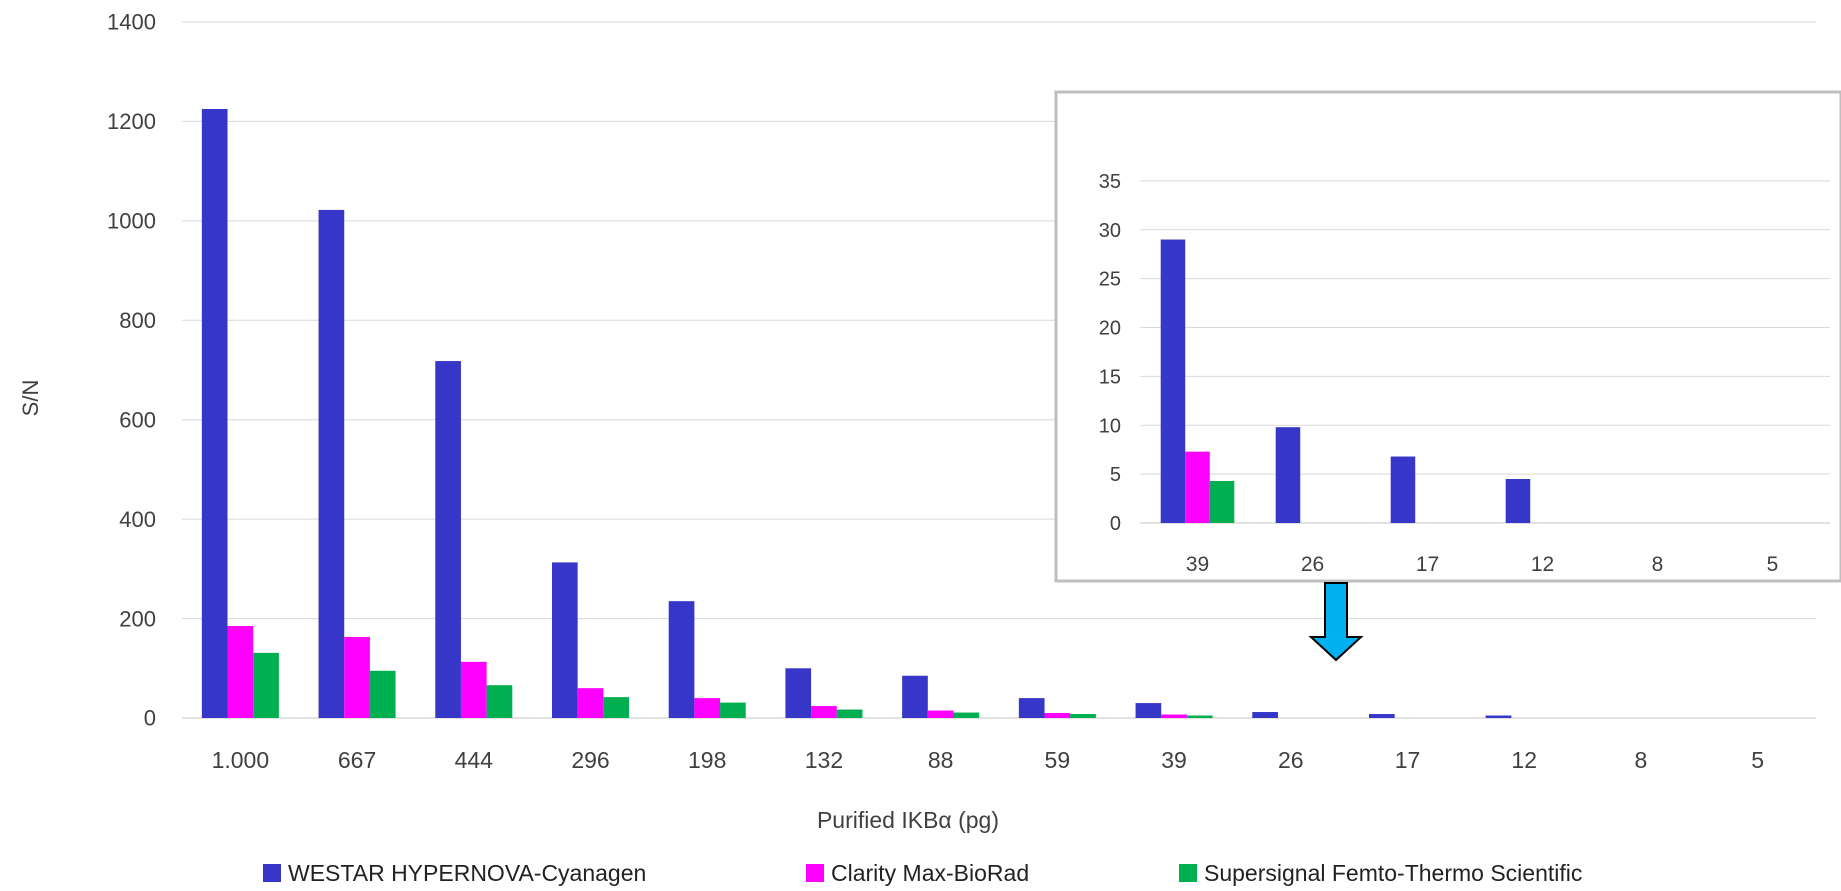  I want to click on inset-chart-gridlines, so click(1485, 352).